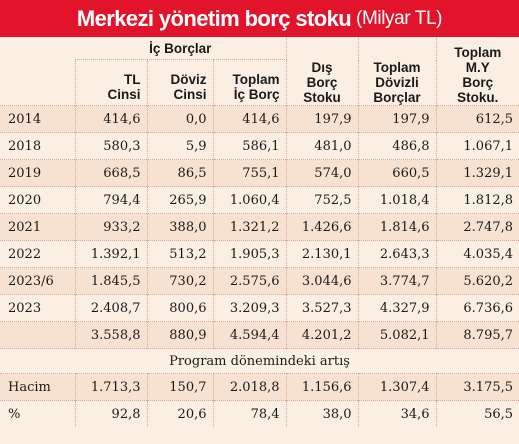  I want to click on row-label: 2018, so click(38, 146).